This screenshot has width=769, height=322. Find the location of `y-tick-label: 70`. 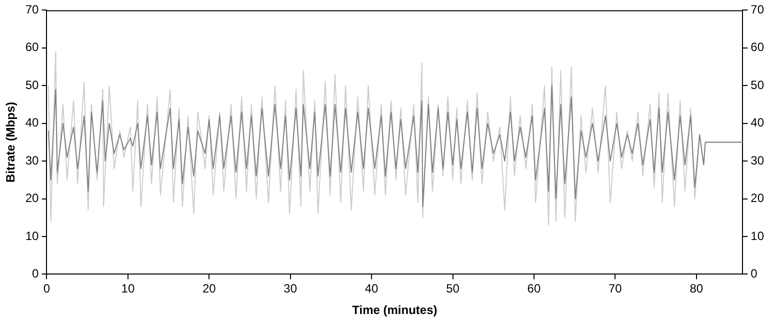

y-tick-label: 70 is located at coordinates (32, 9).